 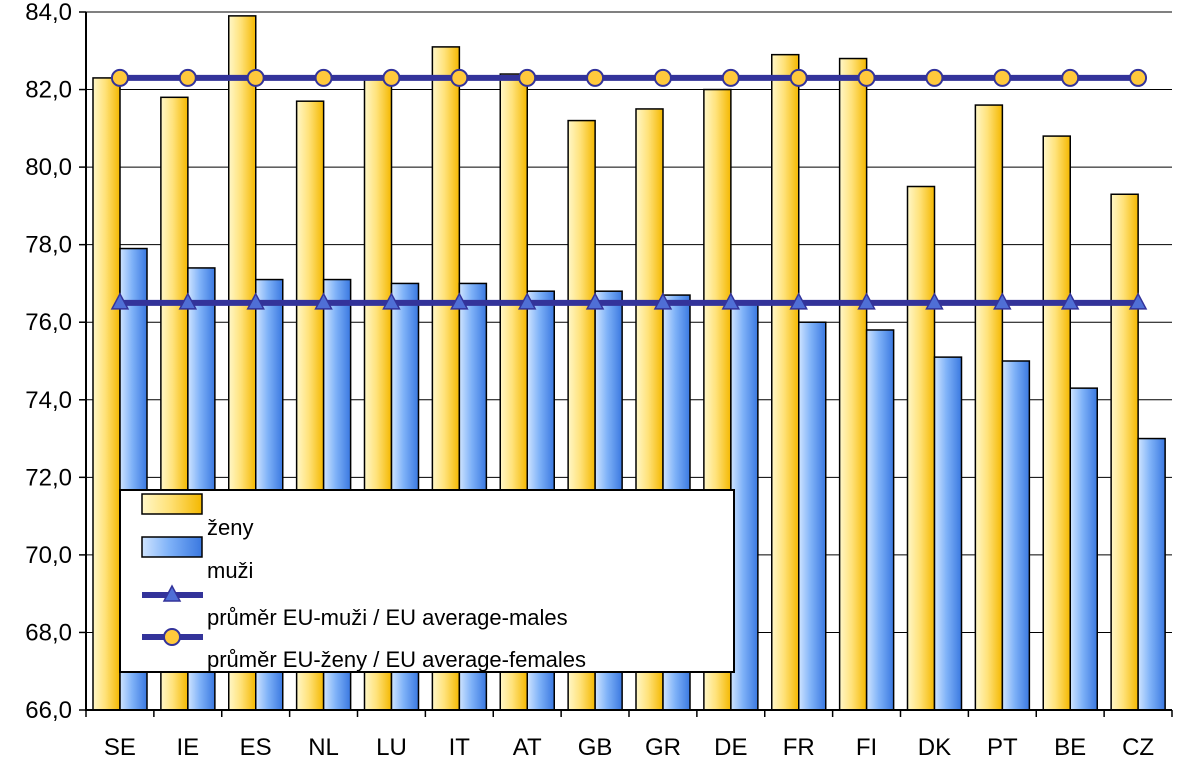 I want to click on bar-muzi-pt, so click(x=1016, y=535).